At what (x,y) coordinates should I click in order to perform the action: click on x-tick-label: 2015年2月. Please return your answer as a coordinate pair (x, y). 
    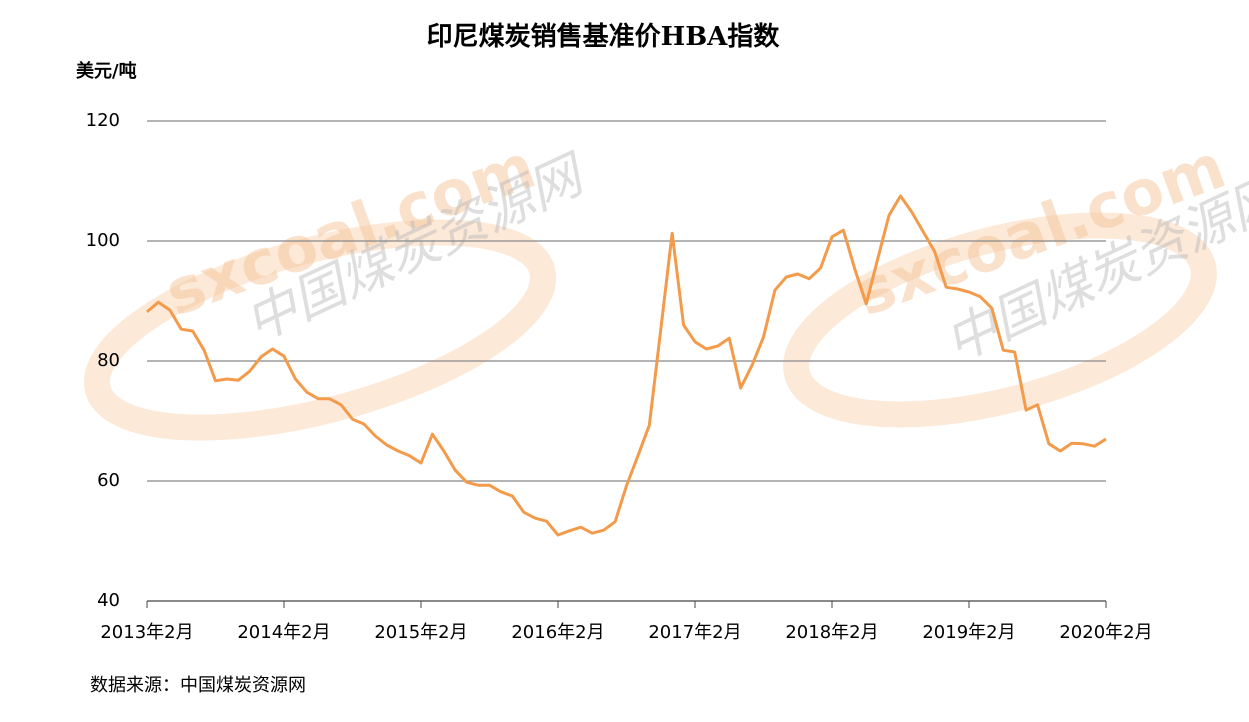
    Looking at the image, I should click on (420, 632).